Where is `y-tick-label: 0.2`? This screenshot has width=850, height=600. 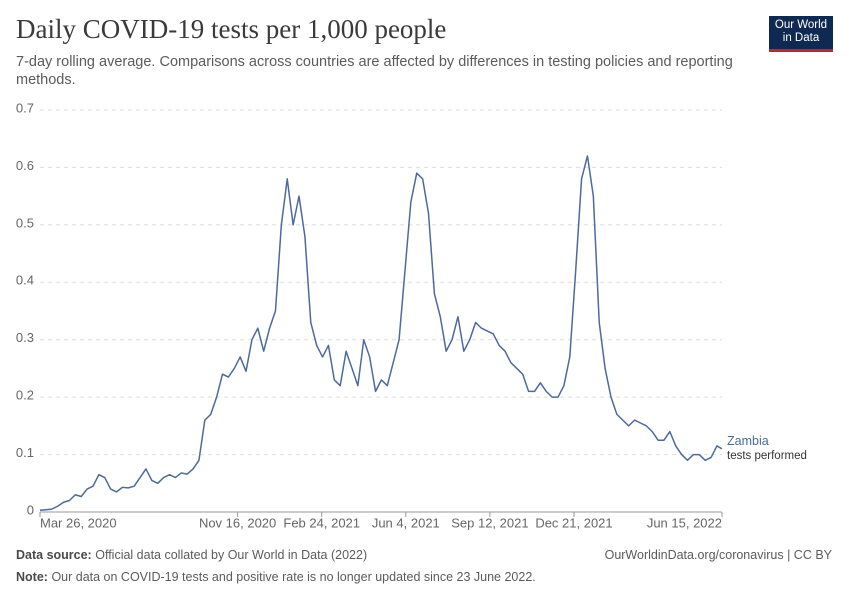 y-tick-label: 0.2 is located at coordinates (25, 395).